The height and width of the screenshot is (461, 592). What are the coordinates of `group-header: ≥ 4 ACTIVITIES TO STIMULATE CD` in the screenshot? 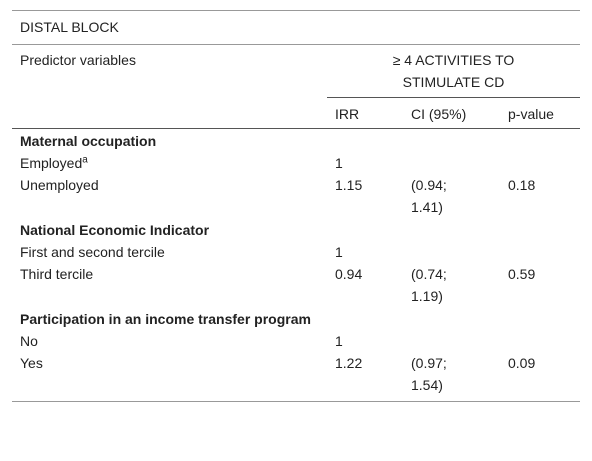 It's located at (453, 71).